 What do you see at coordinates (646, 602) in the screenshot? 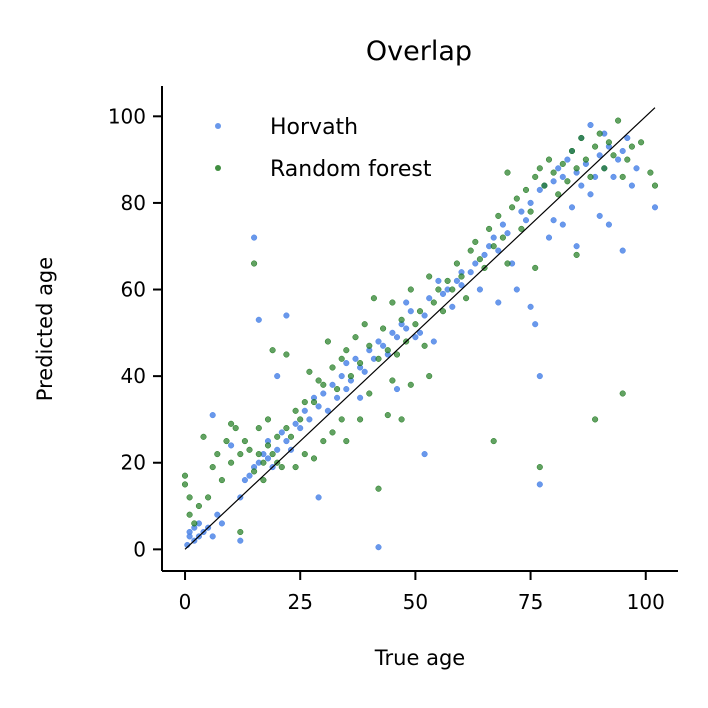
I see `x-tick-label: 100` at bounding box center [646, 602].